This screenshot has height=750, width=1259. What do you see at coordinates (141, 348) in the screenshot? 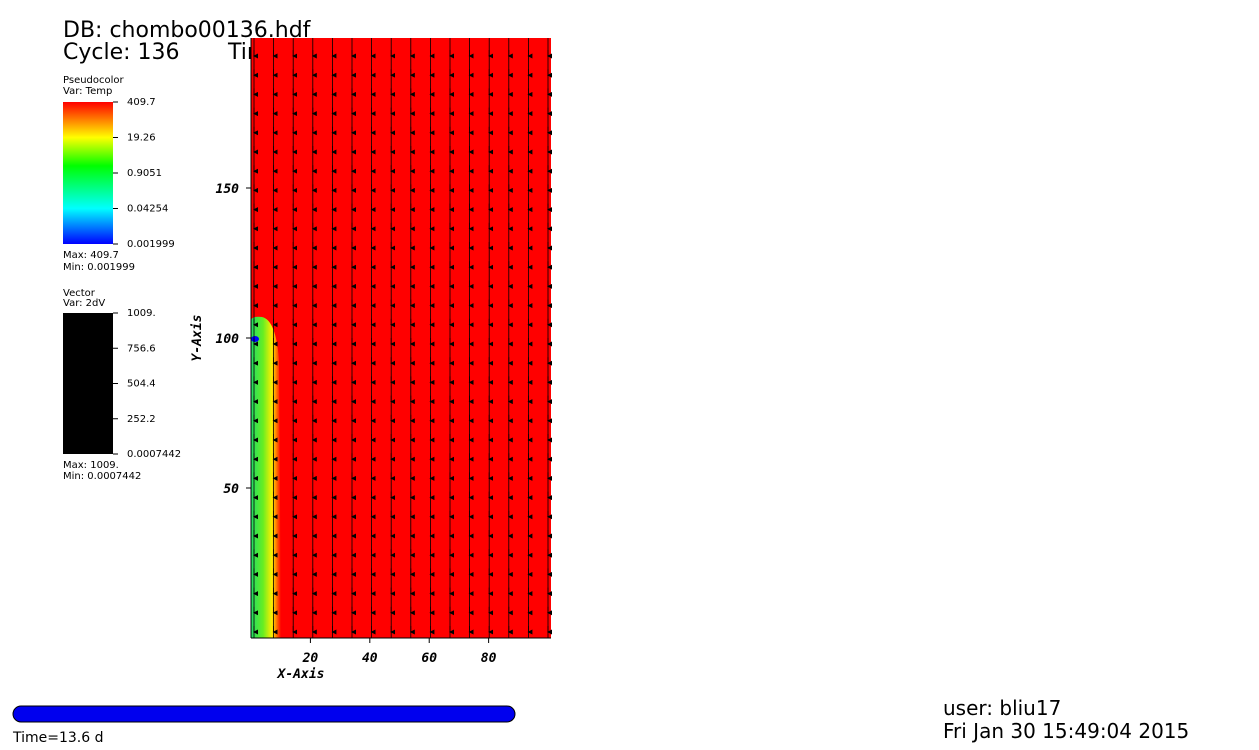
I see `colorbar-label: 756.6` at bounding box center [141, 348].